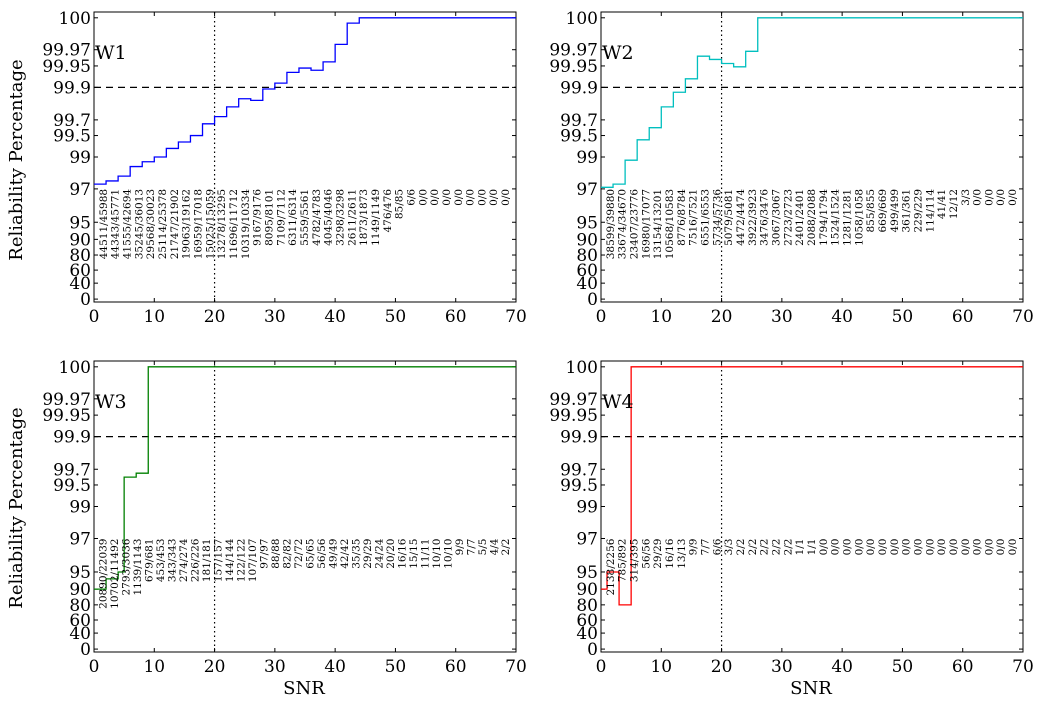  What do you see at coordinates (253, 561) in the screenshot?
I see `count-label: 107/107` at bounding box center [253, 561].